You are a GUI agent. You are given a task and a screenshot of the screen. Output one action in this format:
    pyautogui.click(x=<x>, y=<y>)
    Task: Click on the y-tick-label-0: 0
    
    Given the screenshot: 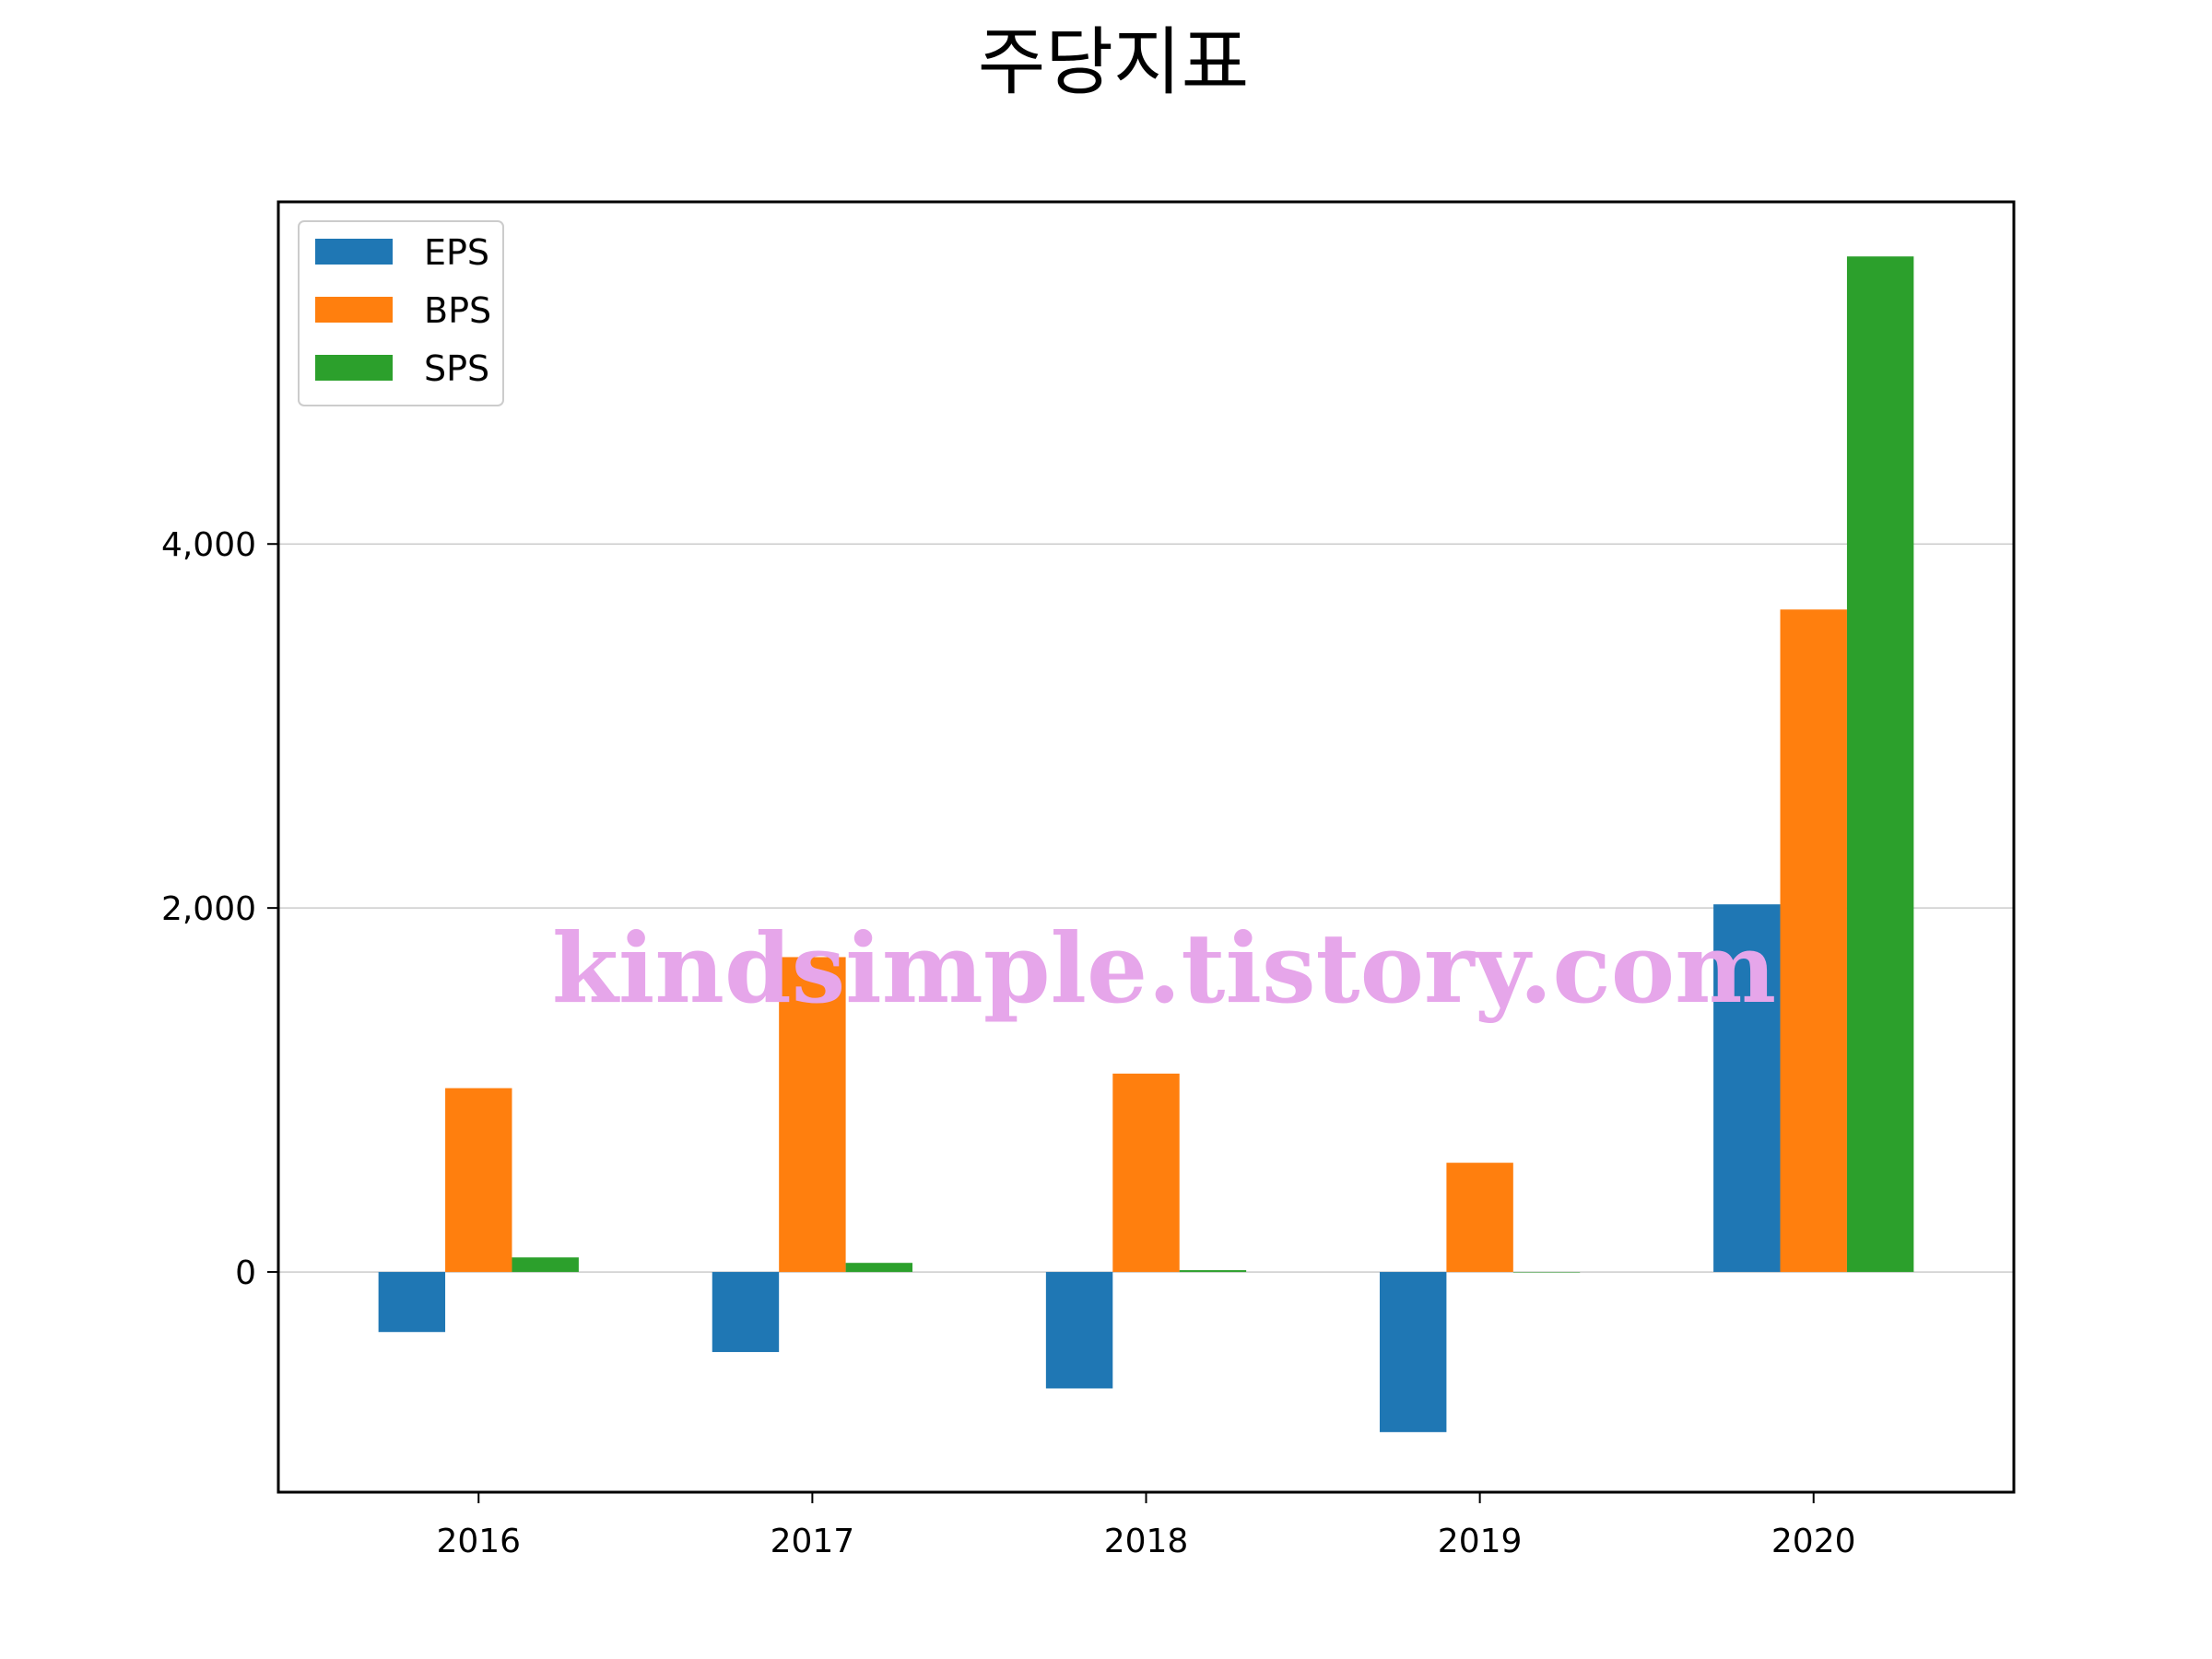 What is the action you would take?
    pyautogui.click(x=245, y=1273)
    